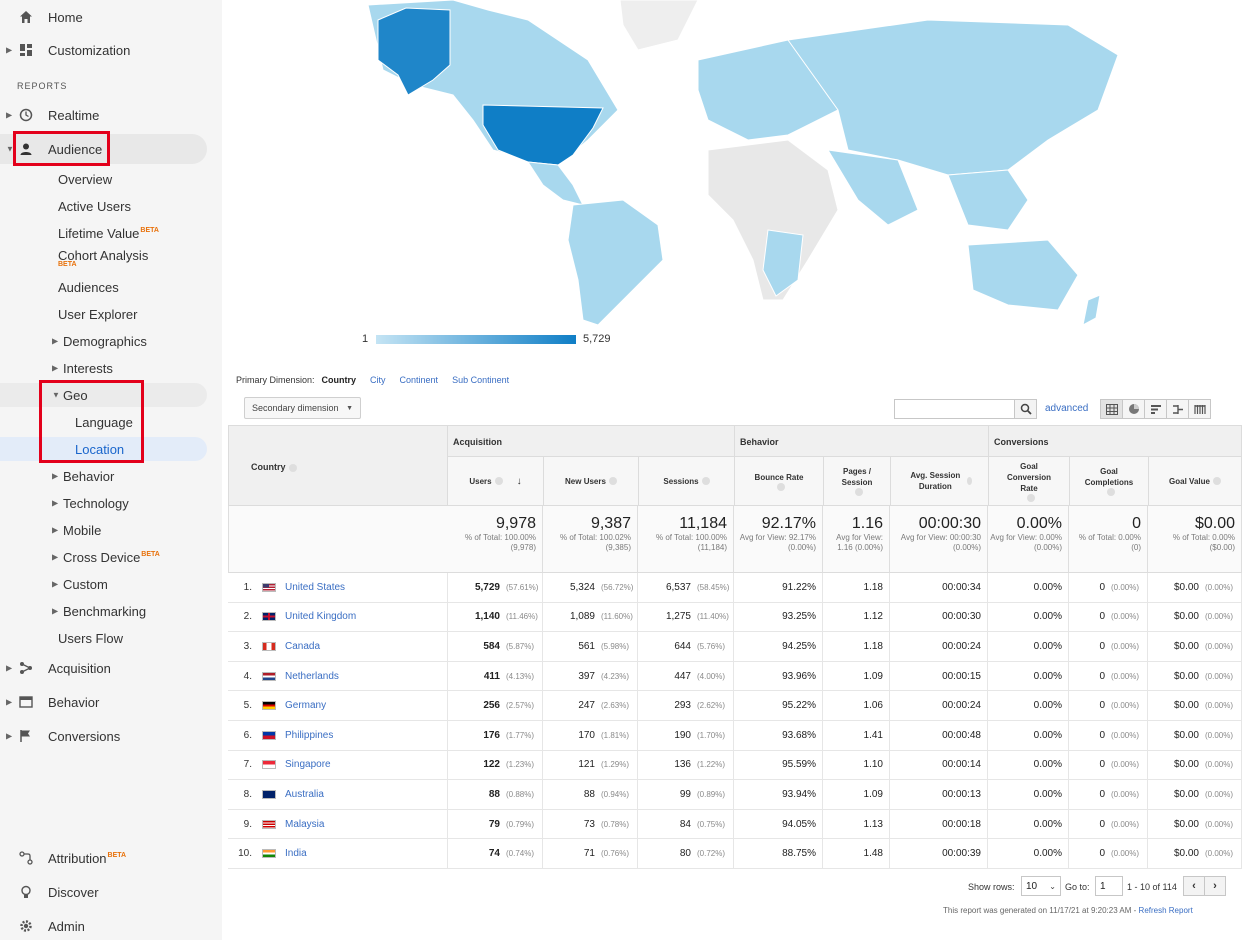  What do you see at coordinates (686, 481) in the screenshot?
I see `column-header-sessions: Sessions` at bounding box center [686, 481].